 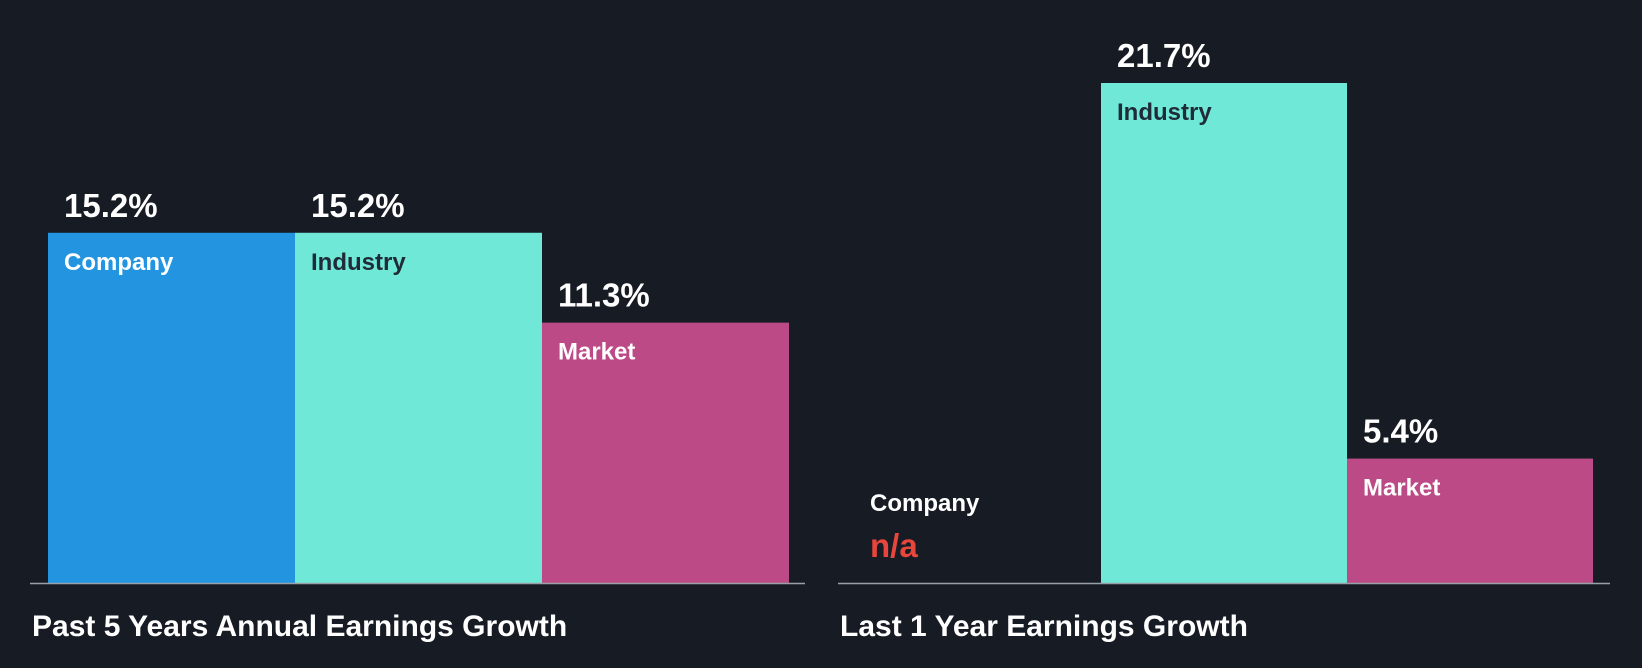 What do you see at coordinates (1044, 626) in the screenshot?
I see `chart-title: Last 1 Year Earnings Growth` at bounding box center [1044, 626].